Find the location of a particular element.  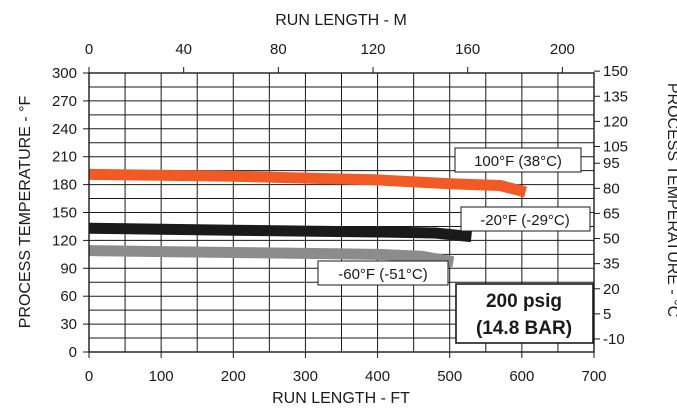

series-label-minus20f: -20°F (-29°C) is located at coordinates (525, 220).